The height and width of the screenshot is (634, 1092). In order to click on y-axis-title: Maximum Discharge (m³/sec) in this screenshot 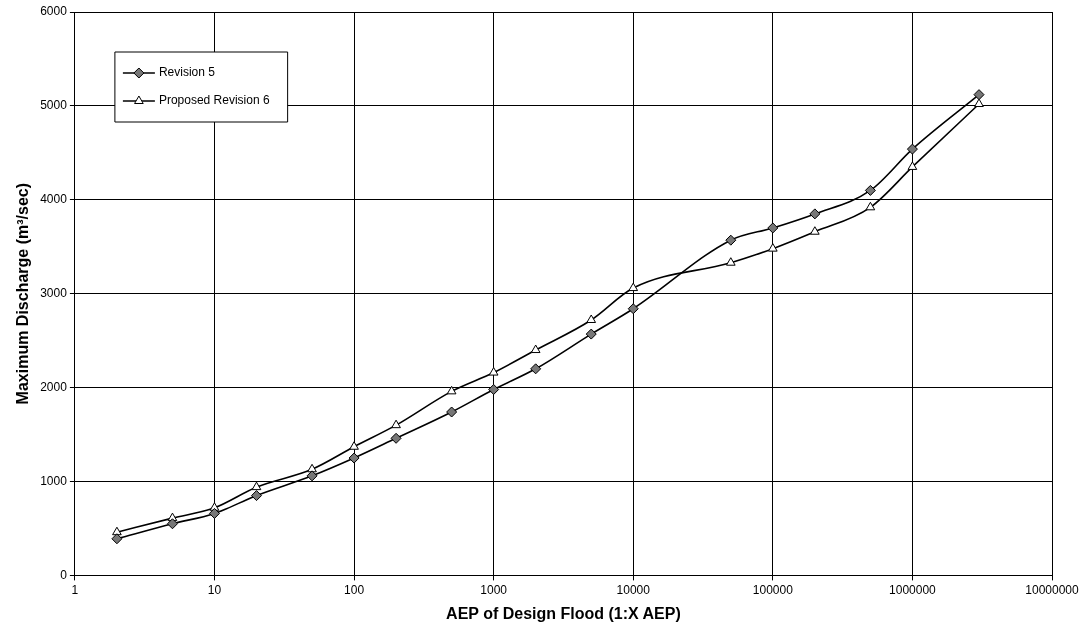, I will do `click(23, 294)`.